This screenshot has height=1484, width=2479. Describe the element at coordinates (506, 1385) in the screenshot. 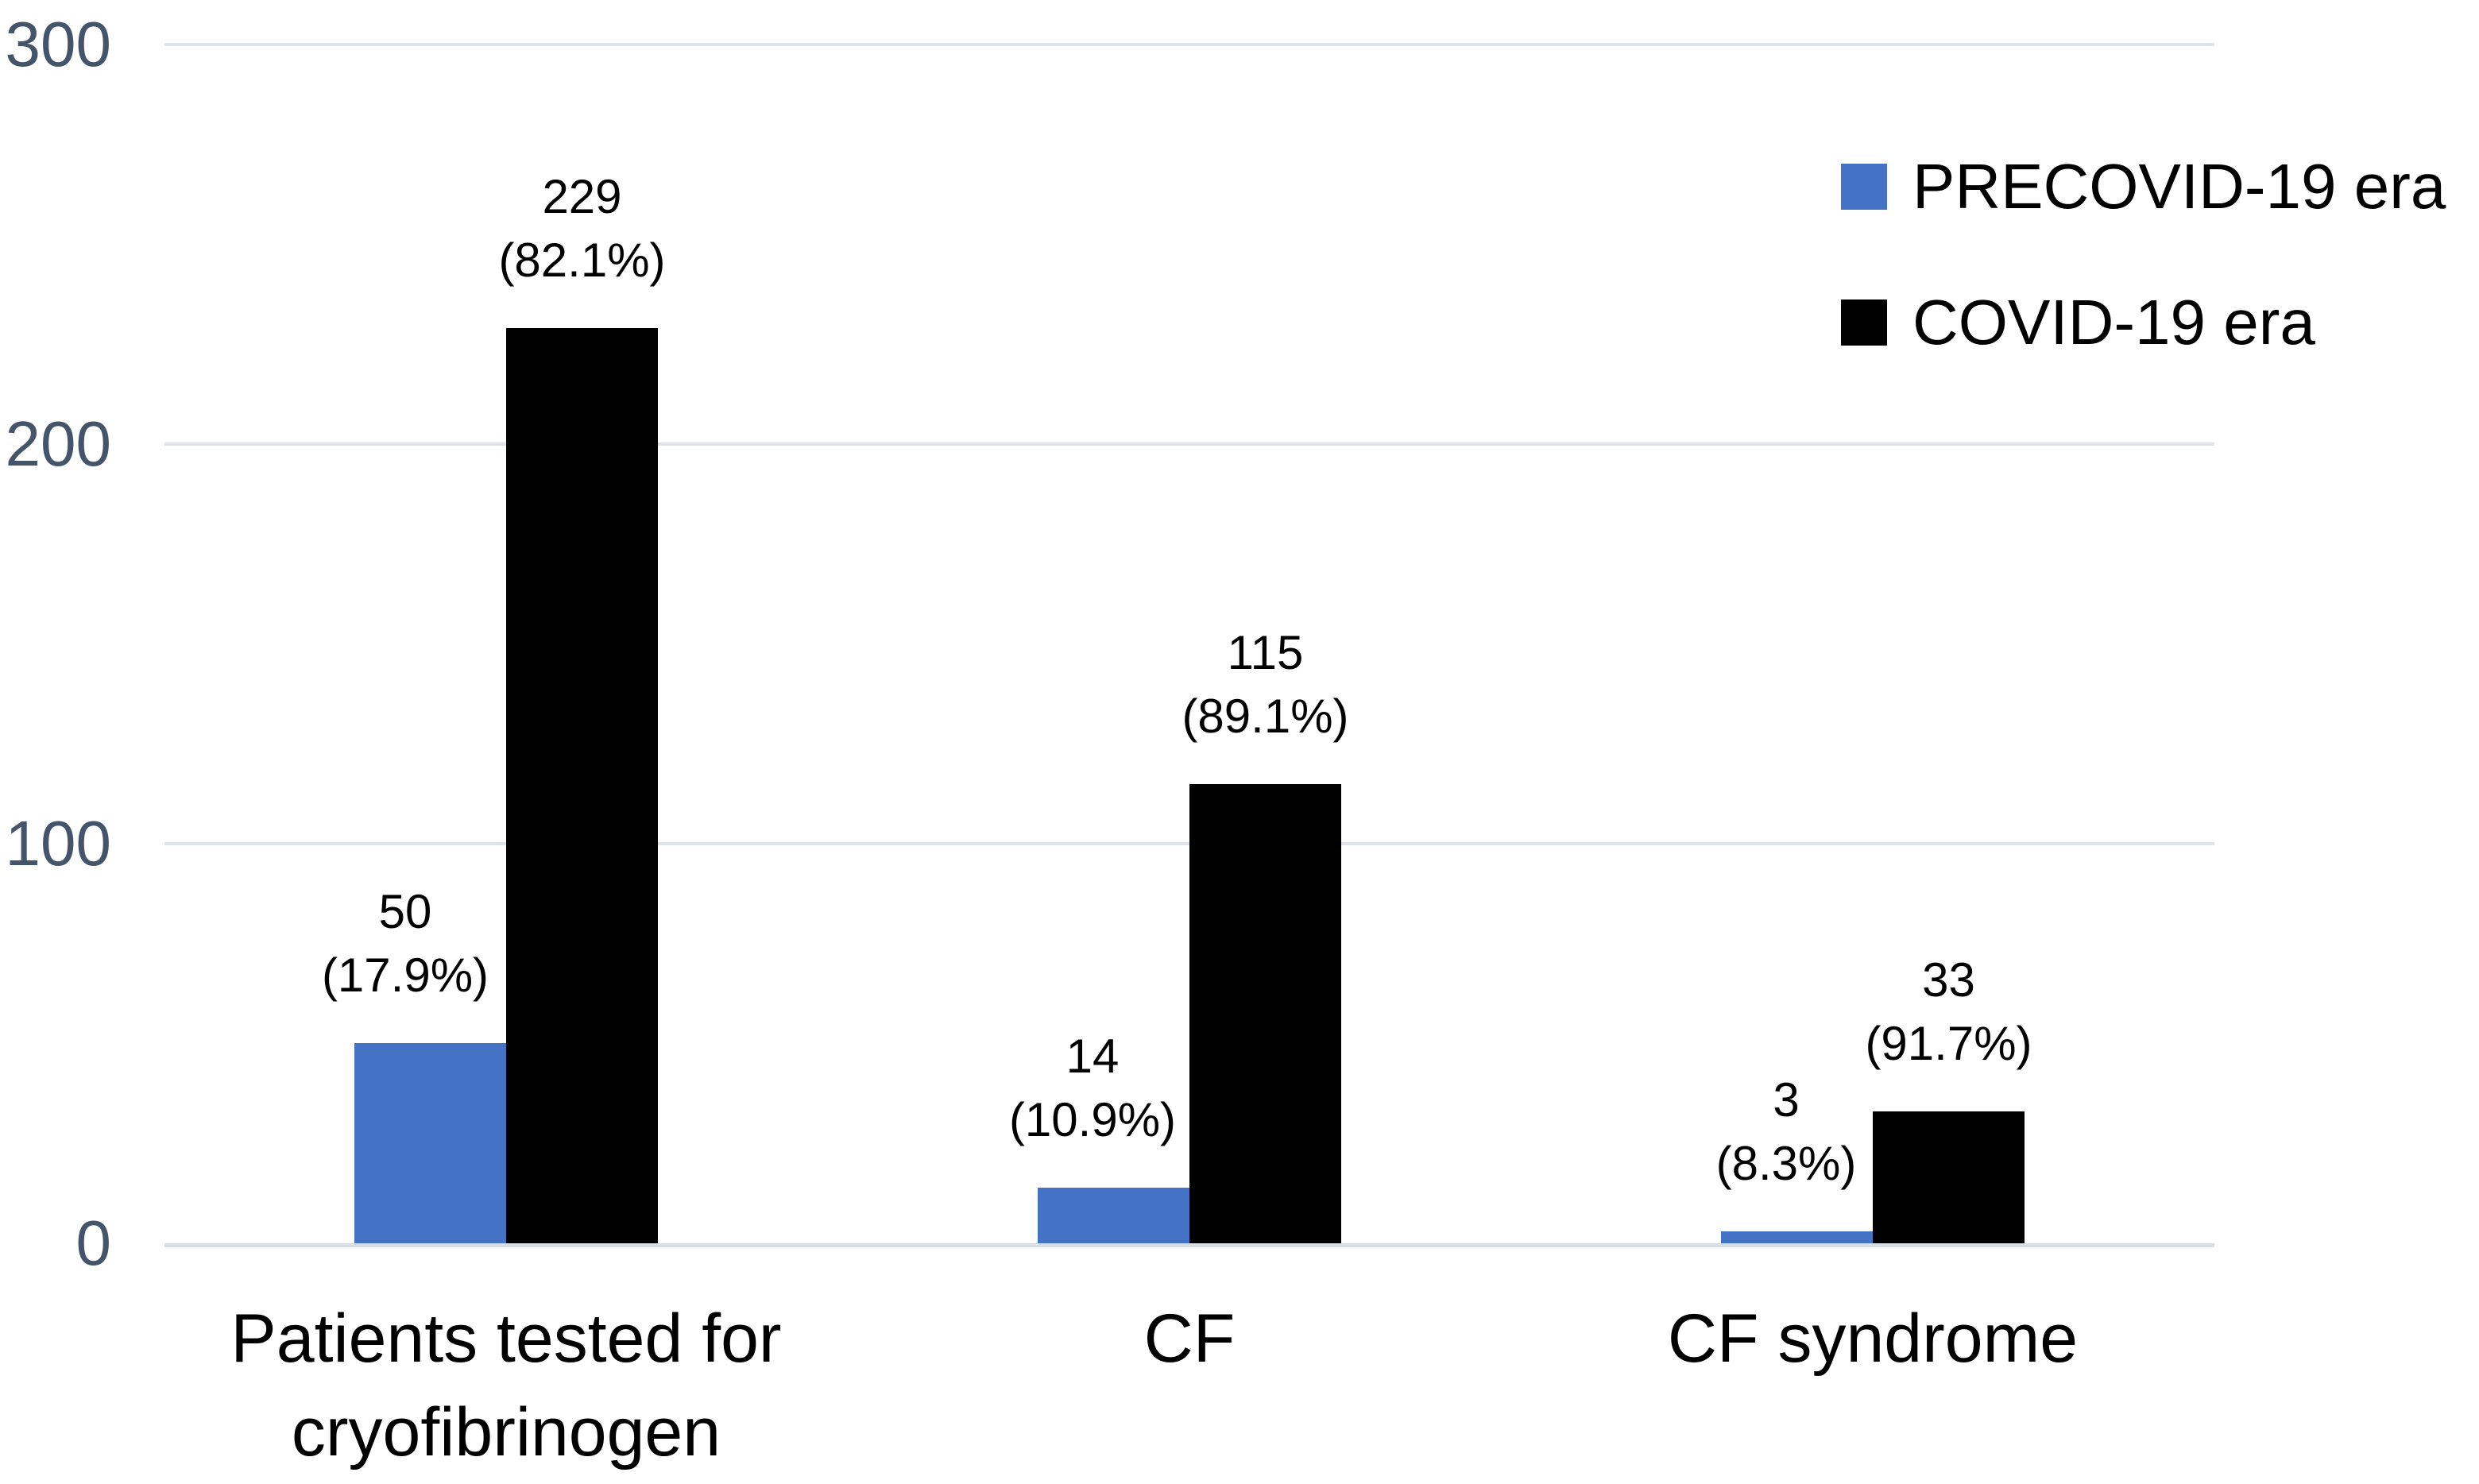

I see `category-label-patients-tested-for-cryofibrinogen: Patients tested for cryofibrinogen` at that location.